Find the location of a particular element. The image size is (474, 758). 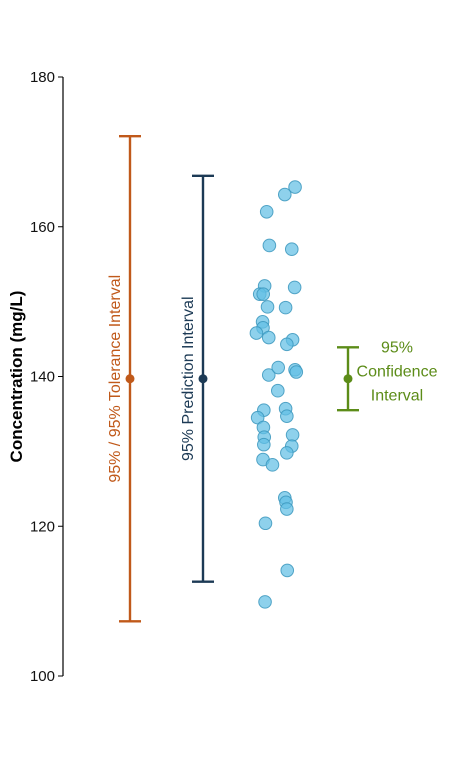

y-tick-label: 180 is located at coordinates (42, 77).